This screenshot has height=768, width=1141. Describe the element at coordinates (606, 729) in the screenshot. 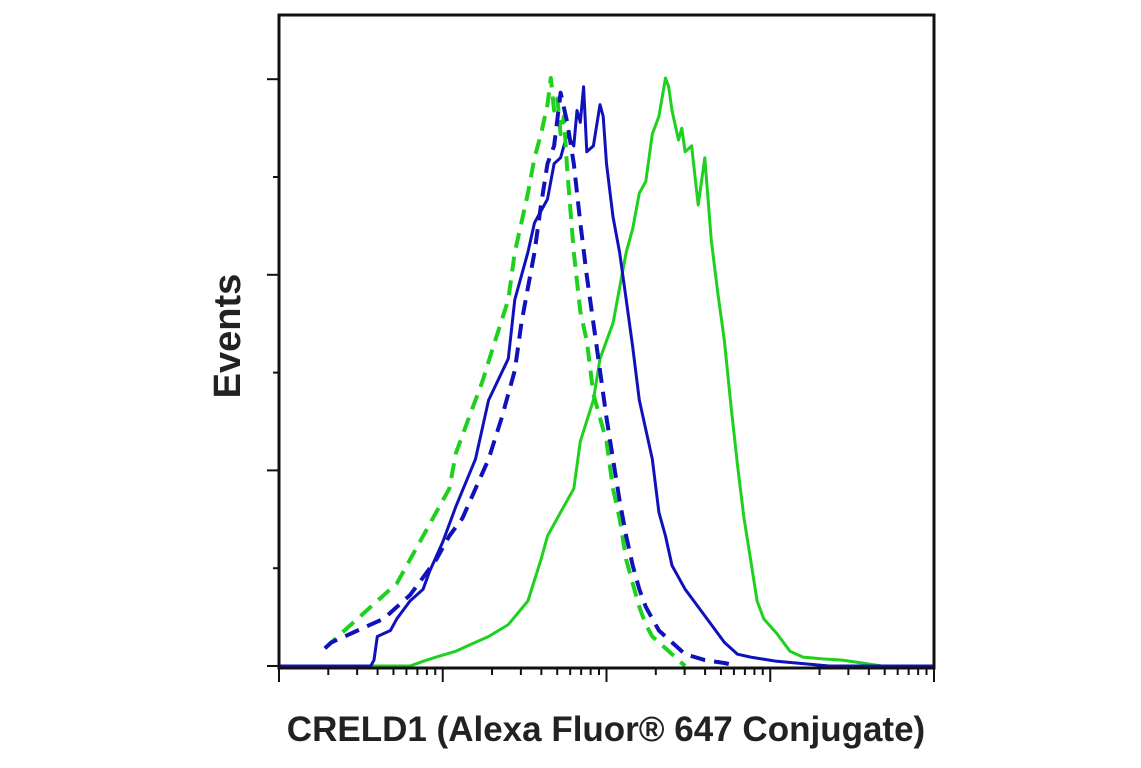

I see `x-axis-label: CRELD1 (Alexa Fluor® 647 Conjugate)` at that location.